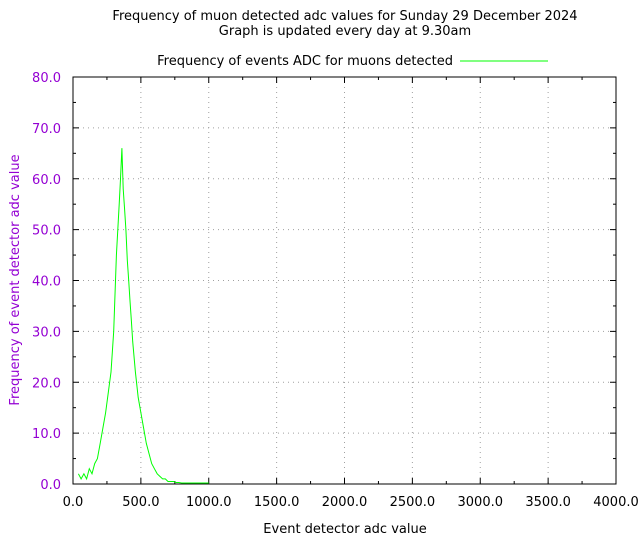 The width and height of the screenshot is (640, 540). I want to click on y-tick-label: 20.0, so click(46, 383).